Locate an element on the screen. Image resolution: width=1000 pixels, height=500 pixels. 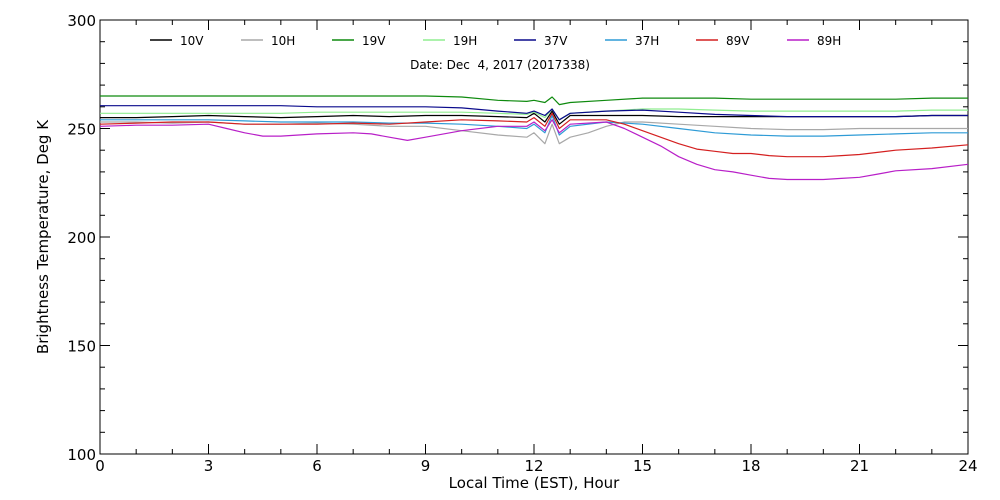
x-tick-label: 12 is located at coordinates (533, 466).